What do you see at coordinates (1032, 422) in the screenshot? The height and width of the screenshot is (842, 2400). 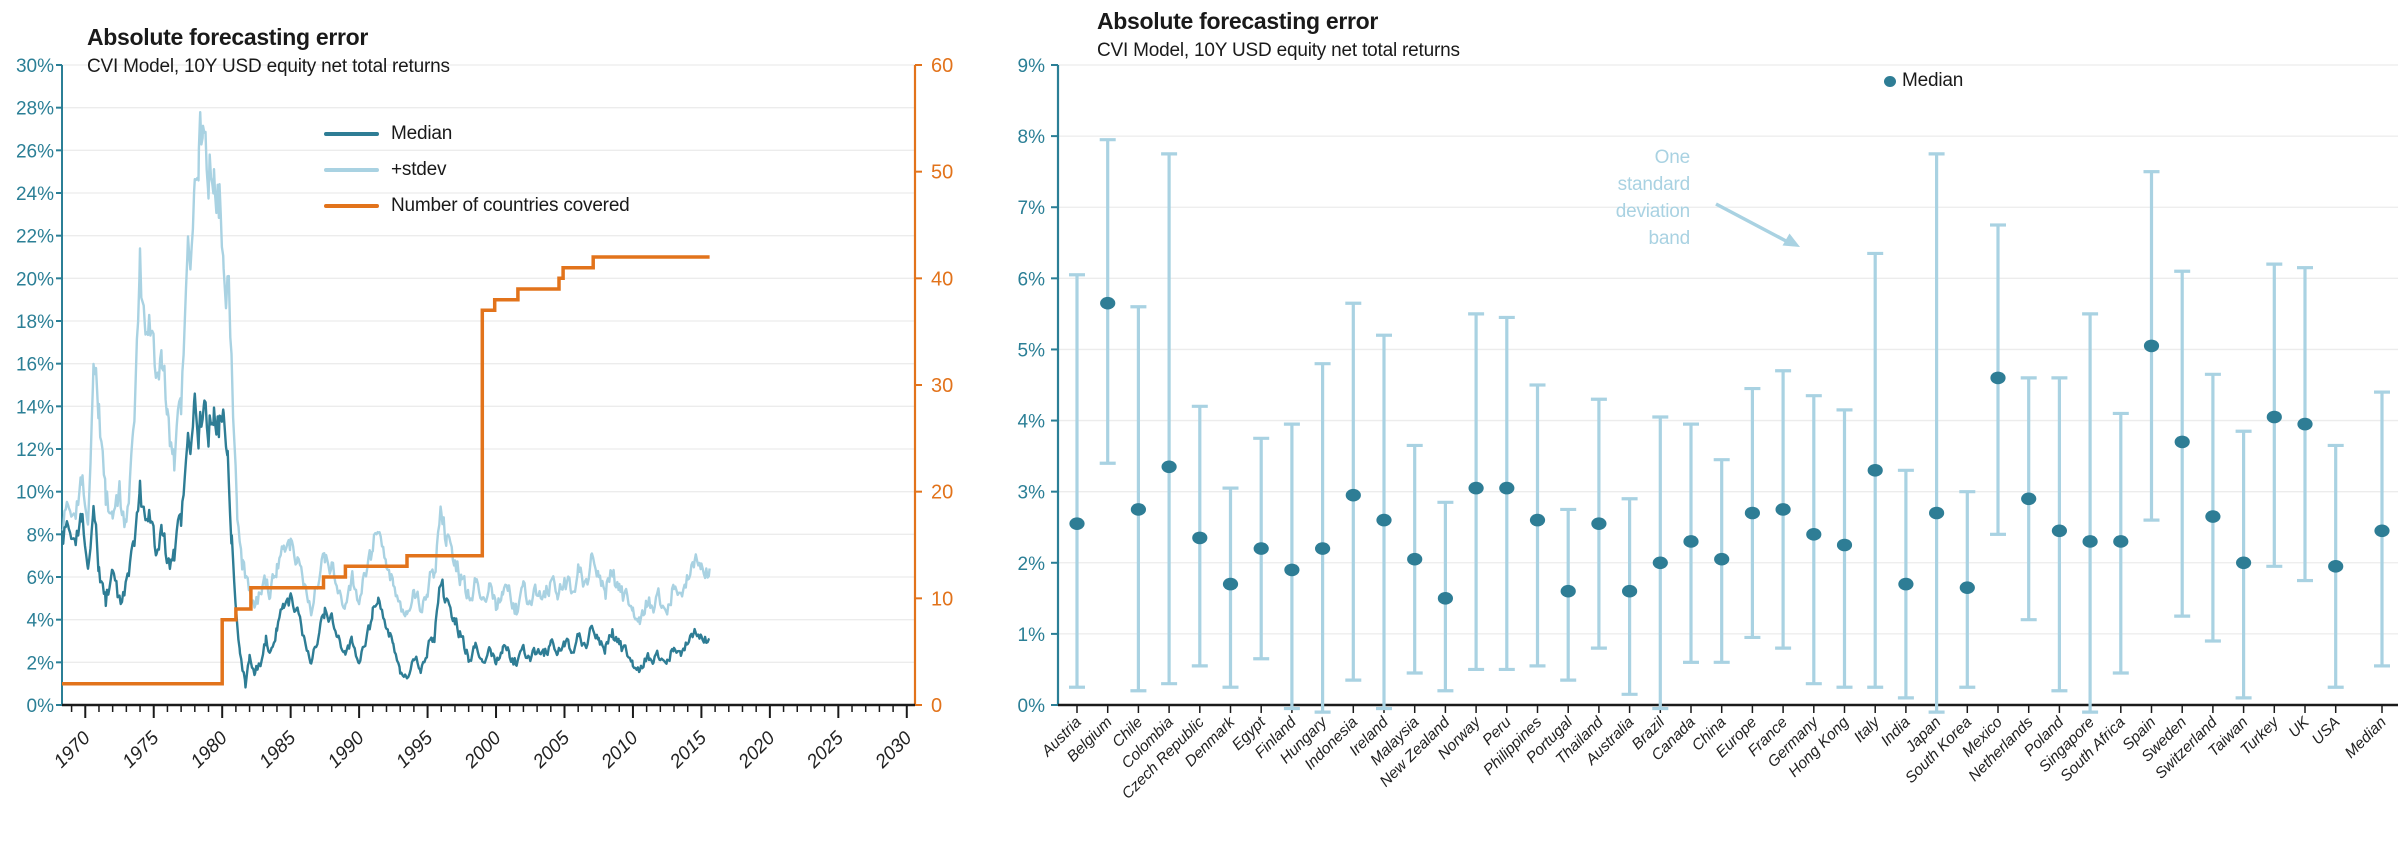 I see `right-chart-y-tick-label: 4%` at bounding box center [1032, 422].